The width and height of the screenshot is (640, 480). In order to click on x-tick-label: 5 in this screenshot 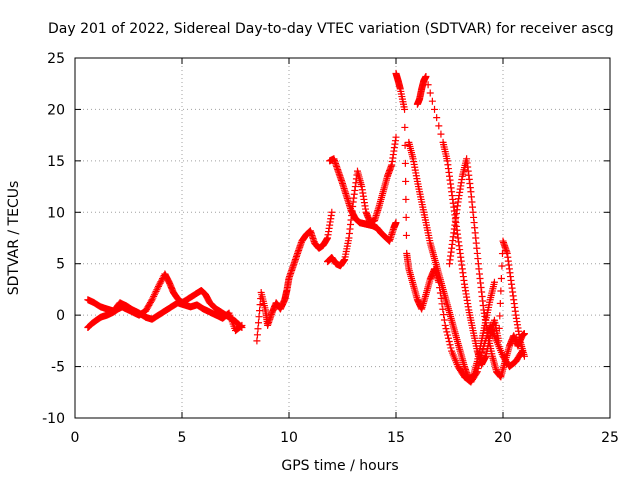, I will do `click(182, 438)`.